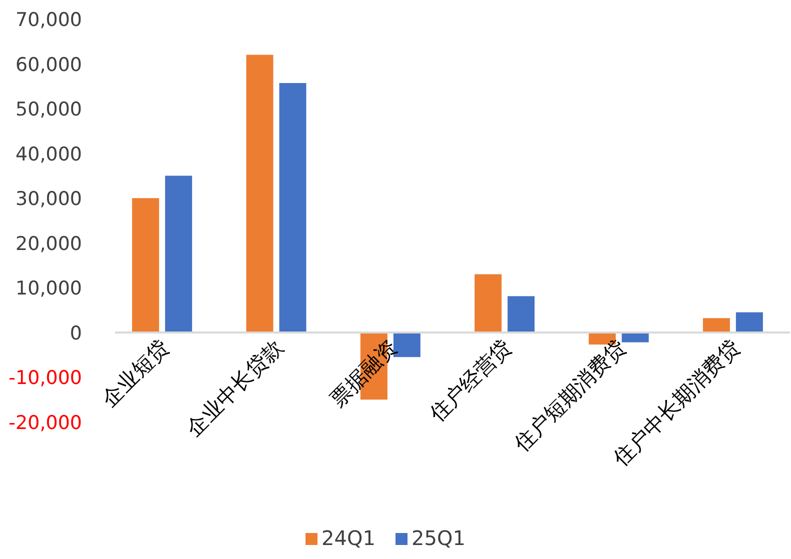 The height and width of the screenshot is (559, 791). What do you see at coordinates (135, 373) in the screenshot?
I see `x-tick-label: 企业短贷` at bounding box center [135, 373].